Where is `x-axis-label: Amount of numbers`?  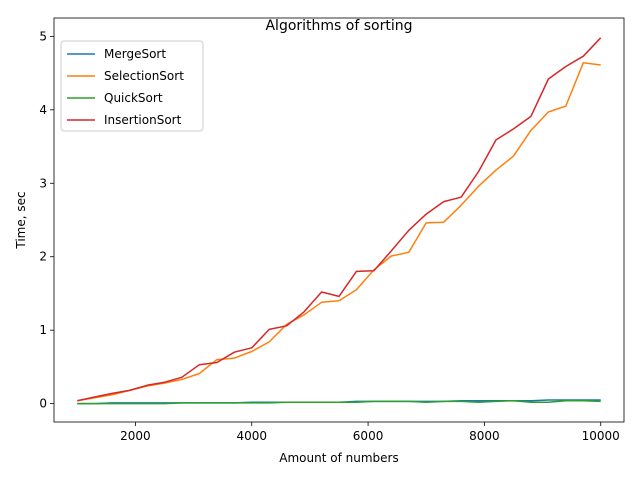 x-axis-label: Amount of numbers is located at coordinates (338, 458).